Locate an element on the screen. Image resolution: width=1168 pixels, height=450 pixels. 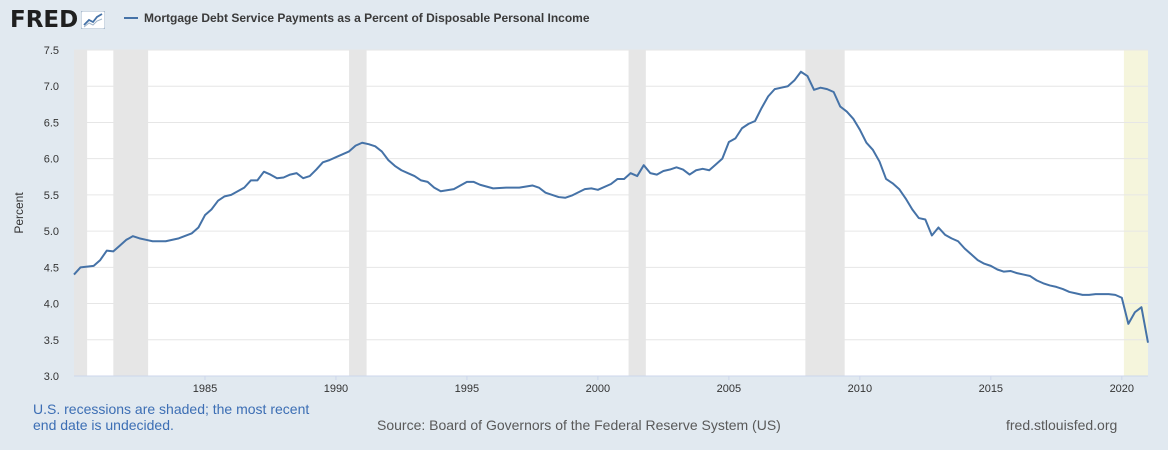
y-tick-label: 3.0 is located at coordinates (51, 377).